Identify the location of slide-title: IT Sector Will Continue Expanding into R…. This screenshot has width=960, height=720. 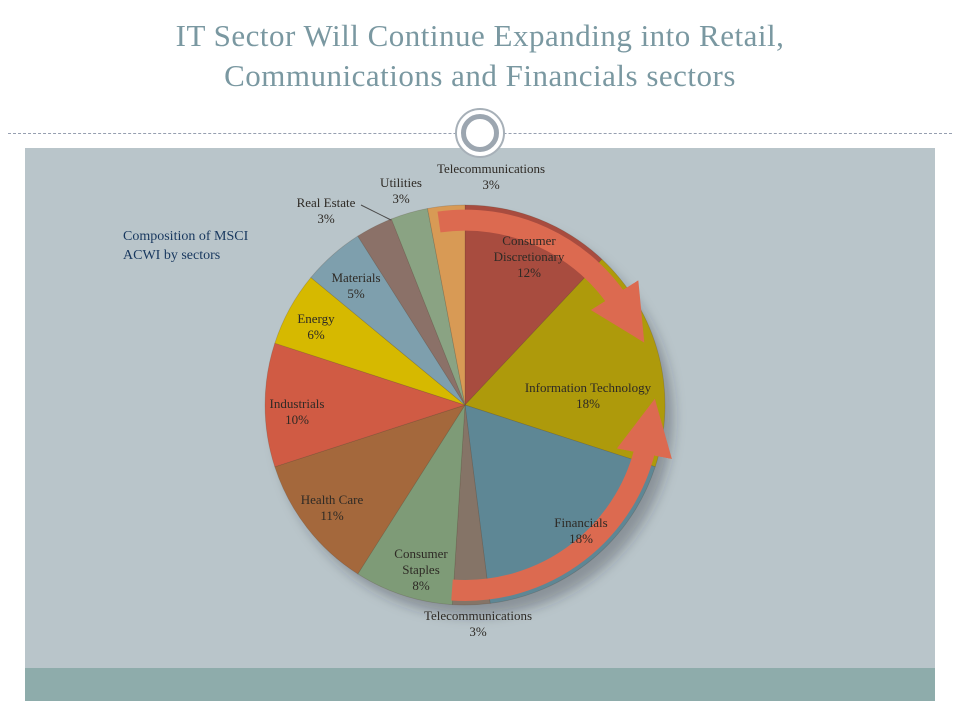
(480, 55).